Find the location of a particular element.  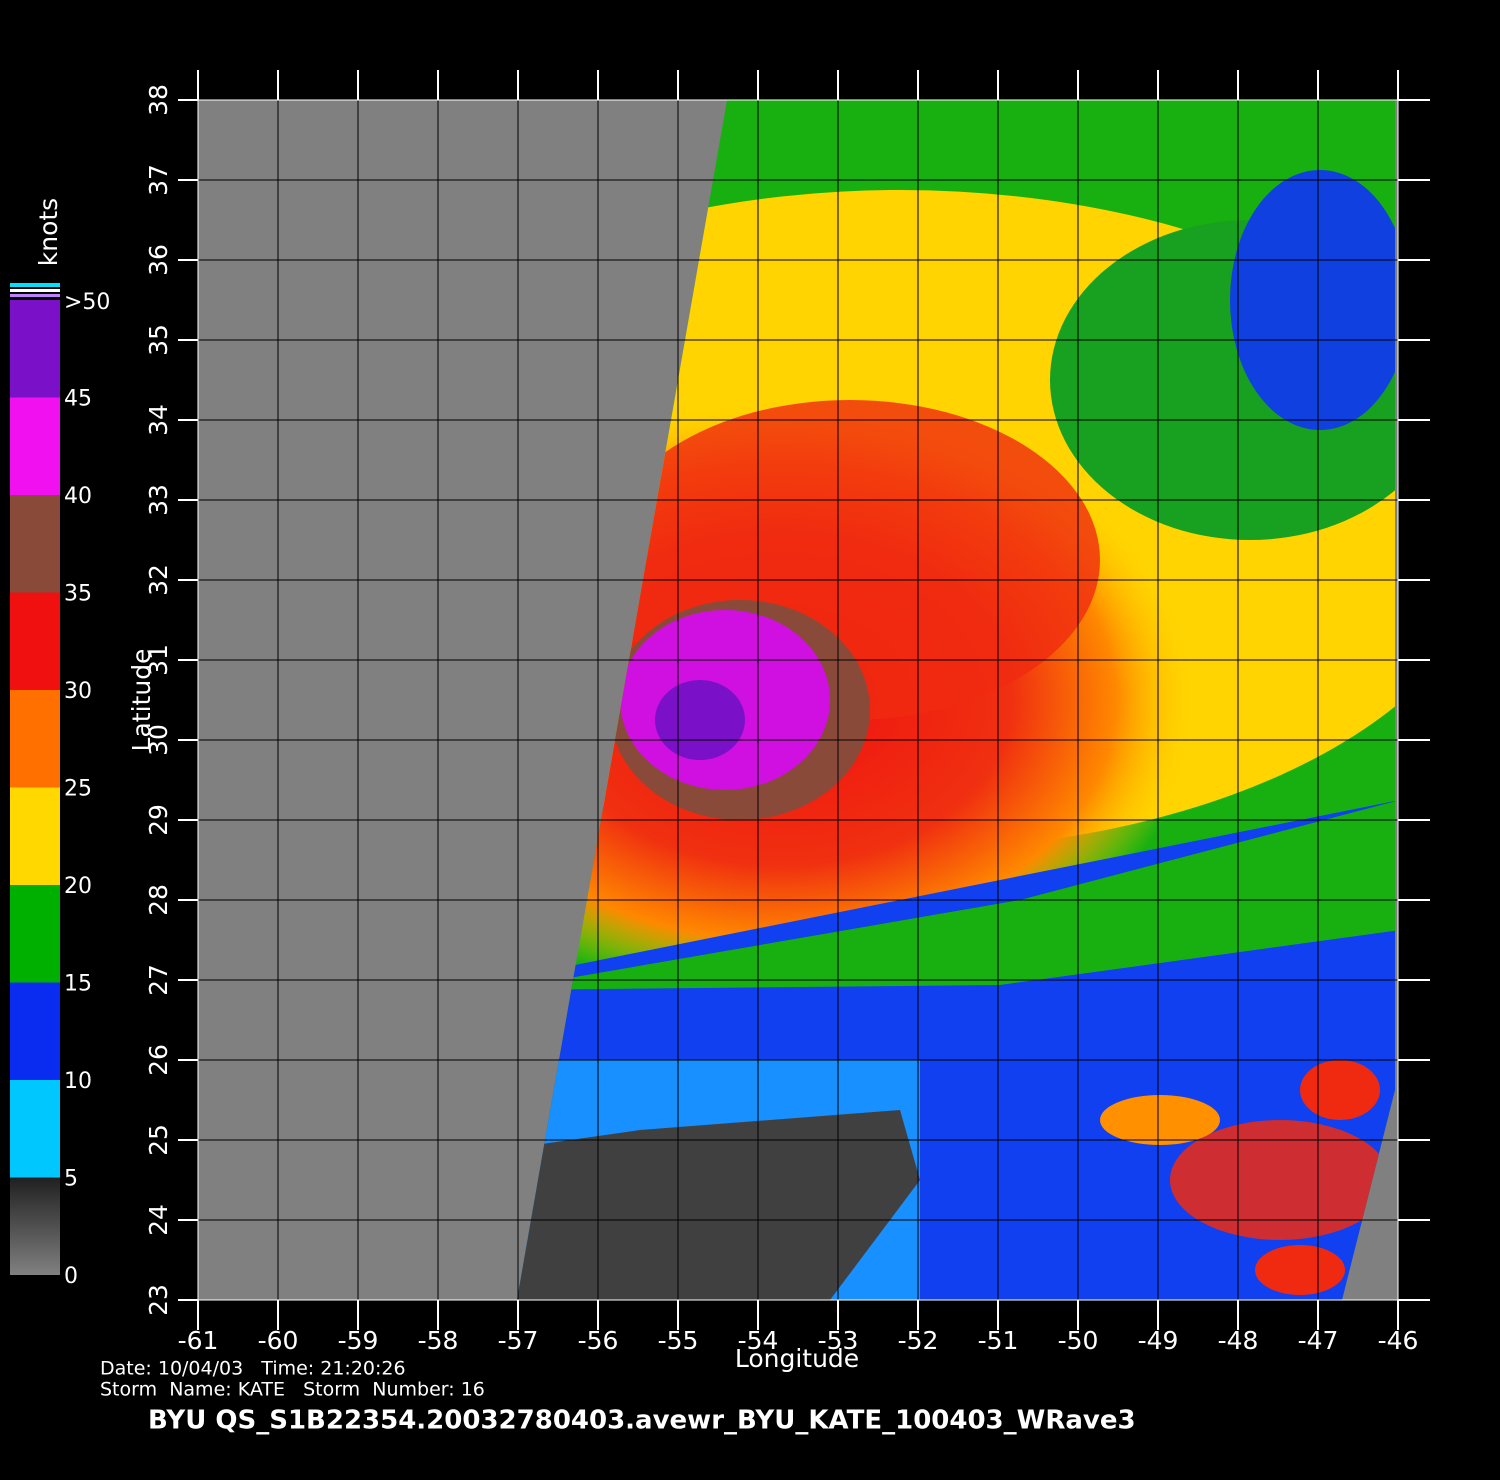

x-tick-label: -49 is located at coordinates (1158, 1340).